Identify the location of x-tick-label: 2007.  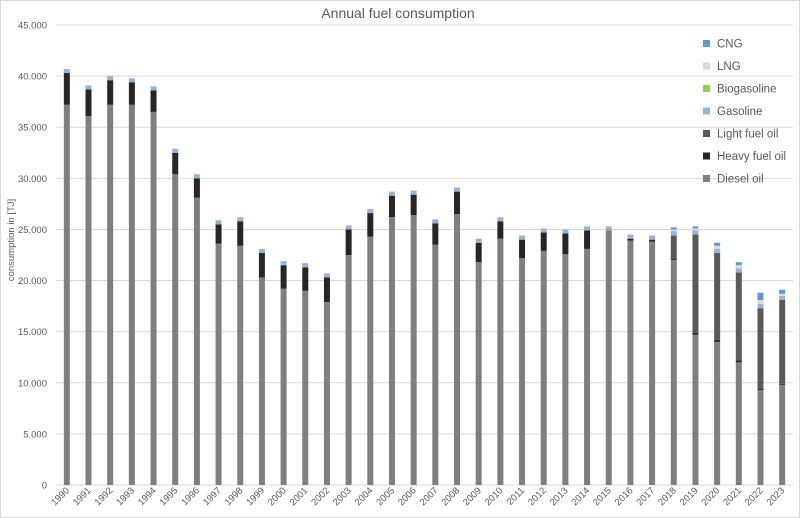
(429, 496).